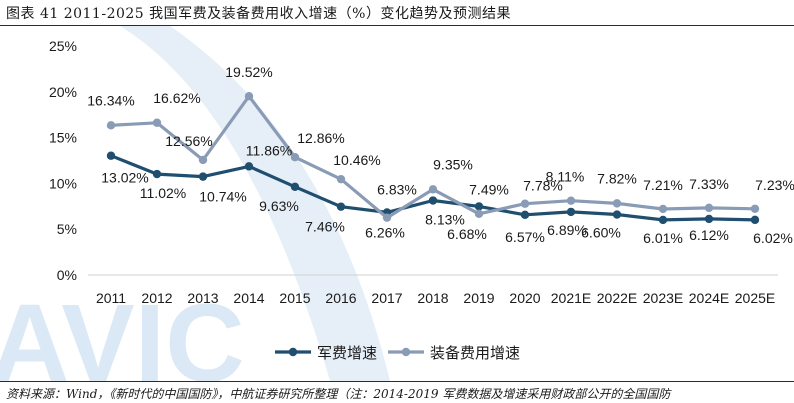 The width and height of the screenshot is (794, 403). I want to click on x-tick-label: 2015, so click(294, 298).